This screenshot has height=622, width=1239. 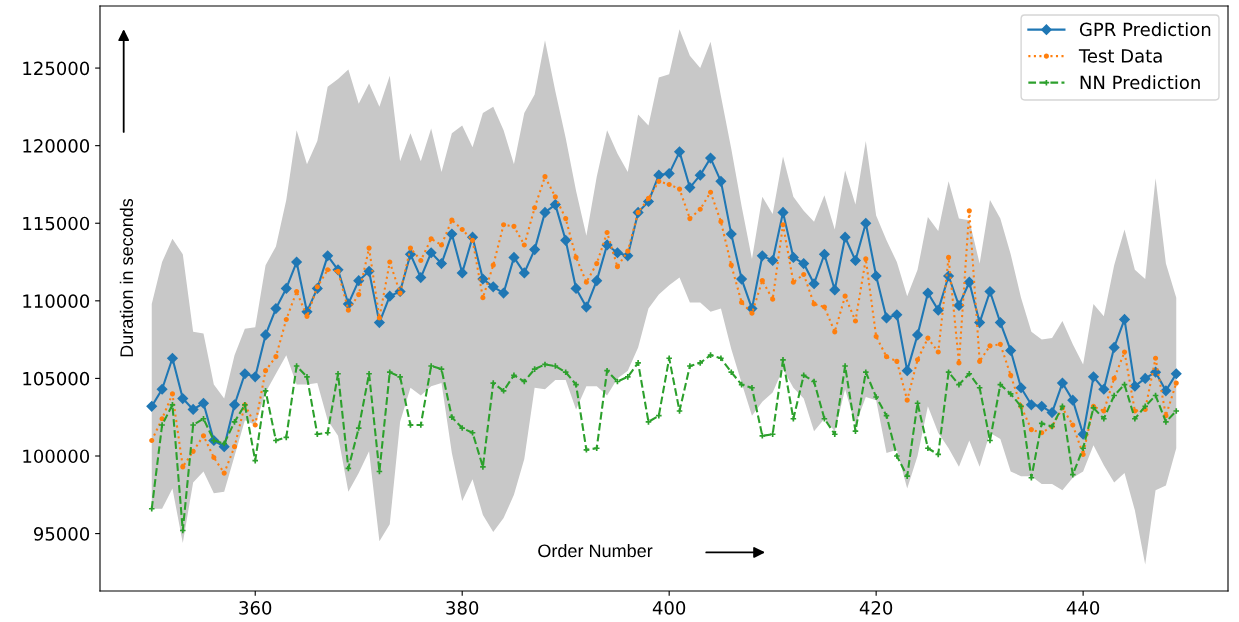 I want to click on legend-label: NN Prediction, so click(x=1140, y=82).